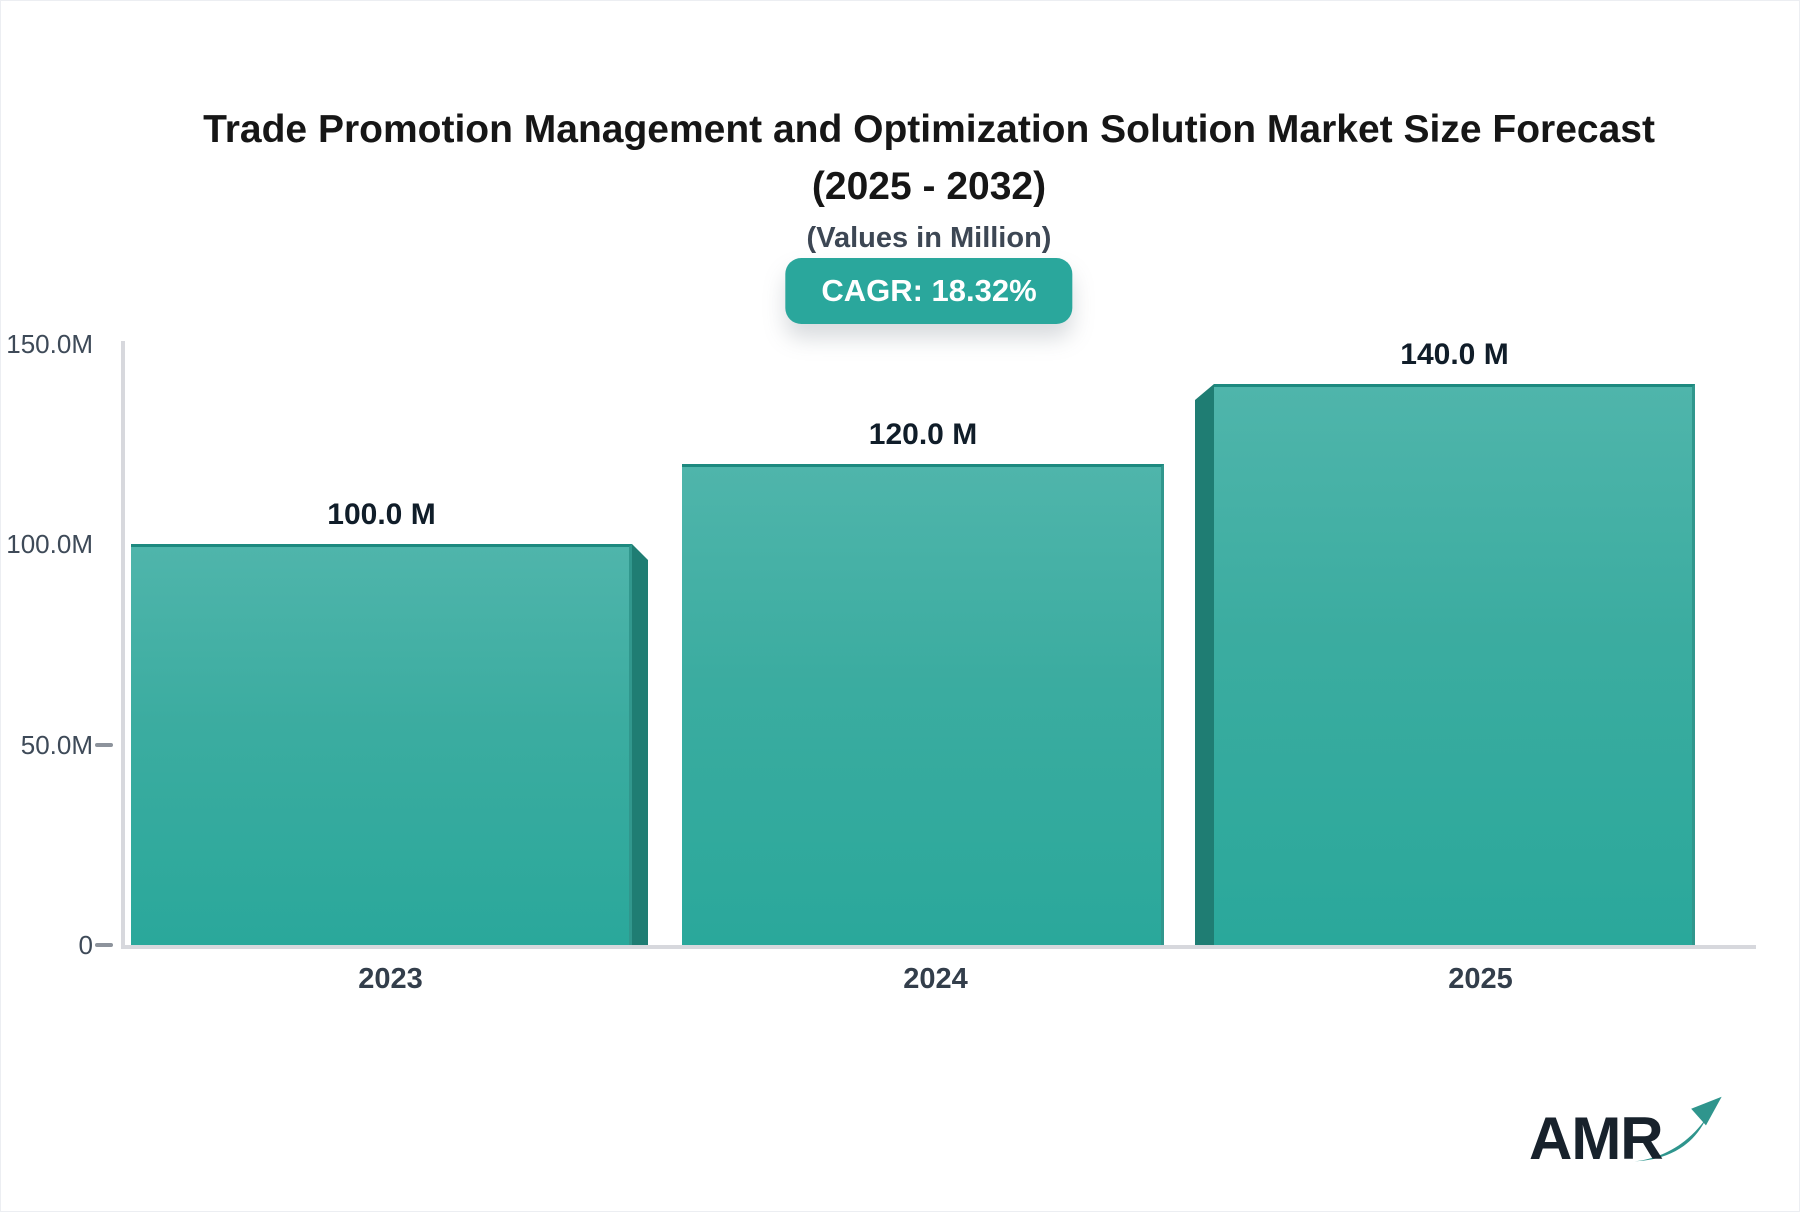  I want to click on bar-value-label: 100.0 M, so click(381, 514).